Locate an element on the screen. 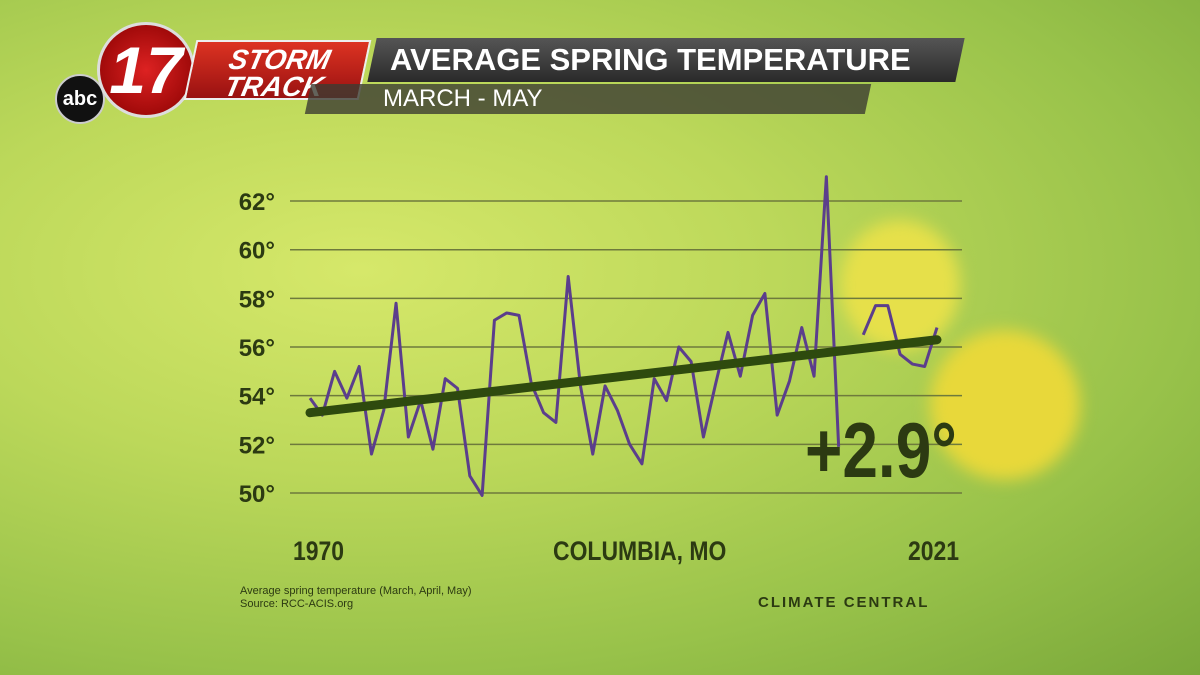 The width and height of the screenshot is (1200, 675). climate-central-logo: CLIMATE CENTRAL is located at coordinates (844, 602).